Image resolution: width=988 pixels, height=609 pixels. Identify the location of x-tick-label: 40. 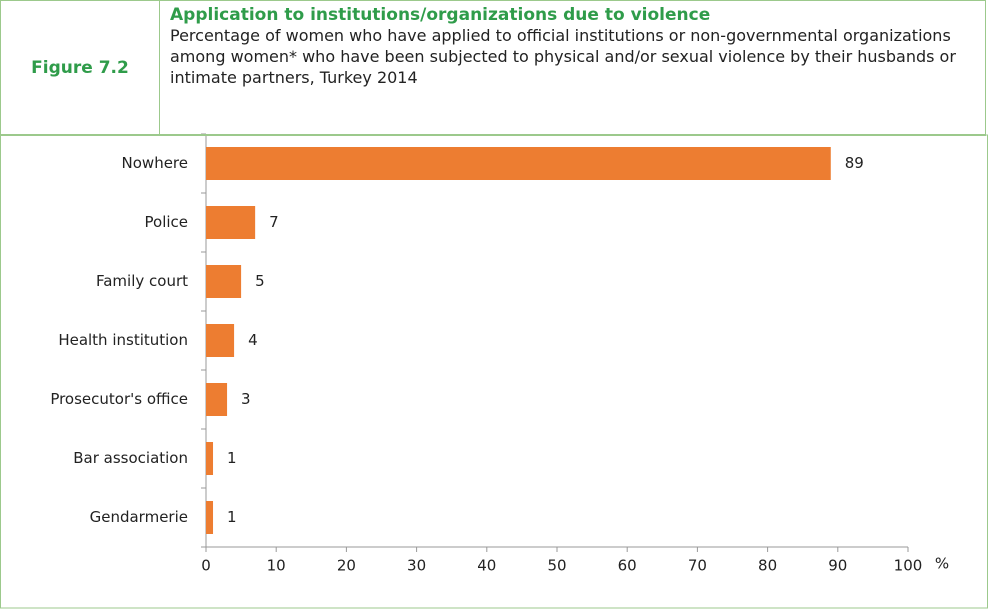
(486, 566).